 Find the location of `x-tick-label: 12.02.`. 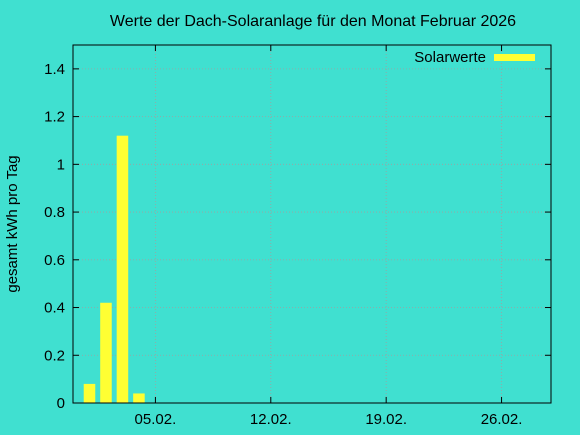

x-tick-label: 12.02. is located at coordinates (271, 419).